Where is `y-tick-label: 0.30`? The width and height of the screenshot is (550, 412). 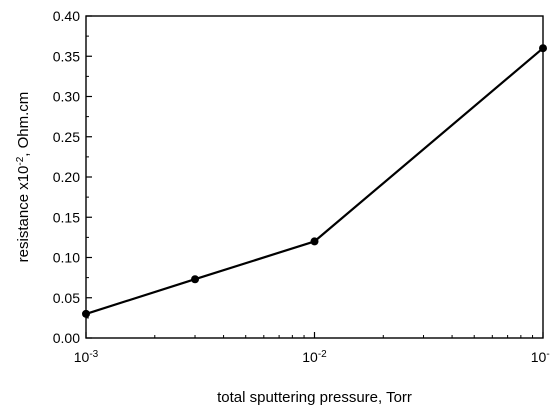
y-tick-label: 0.30 is located at coordinates (66, 97).